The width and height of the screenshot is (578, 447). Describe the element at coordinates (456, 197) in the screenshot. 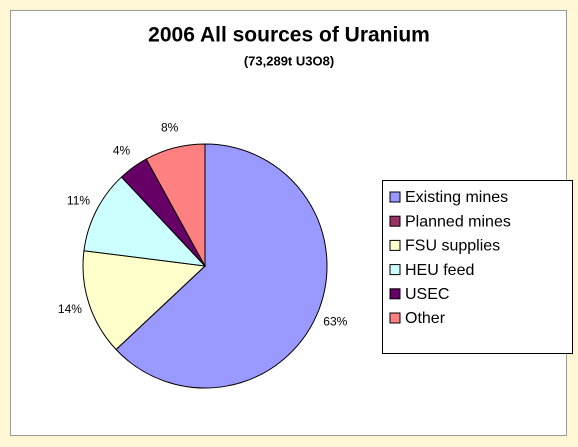

I see `legend-label: Existing mines` at that location.